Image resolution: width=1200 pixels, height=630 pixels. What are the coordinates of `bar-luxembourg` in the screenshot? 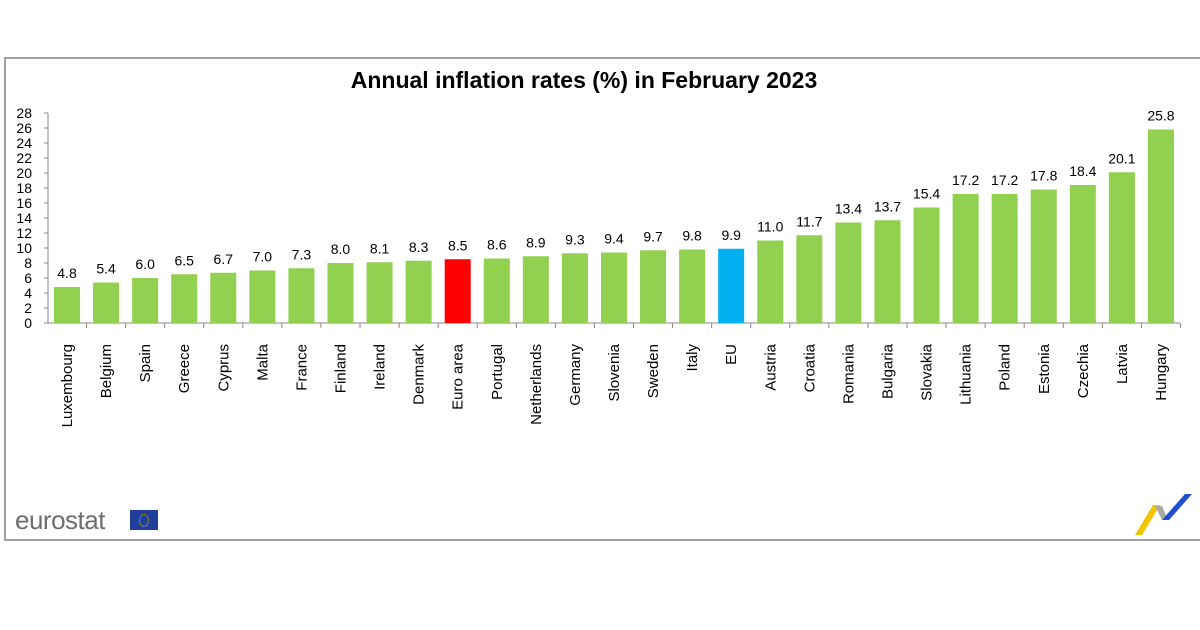 It's located at (67, 305).